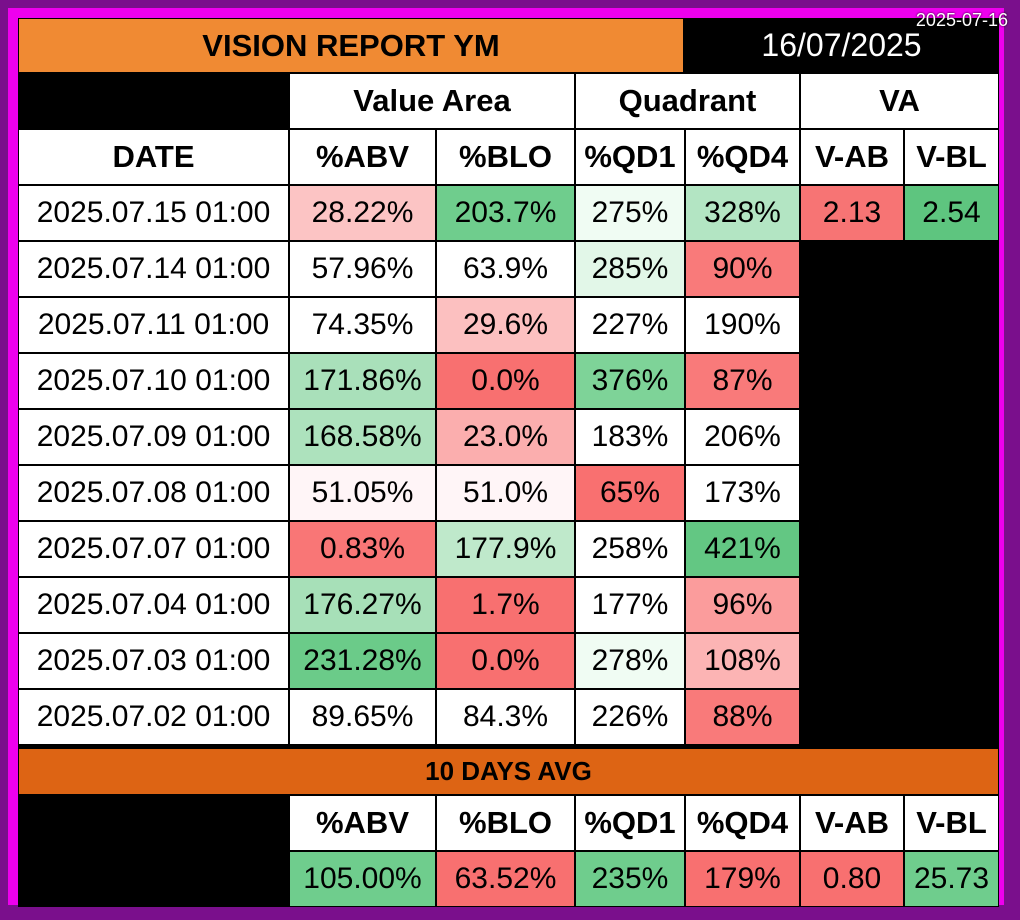  I want to click on col-header-qd4: %QD4, so click(742, 157).